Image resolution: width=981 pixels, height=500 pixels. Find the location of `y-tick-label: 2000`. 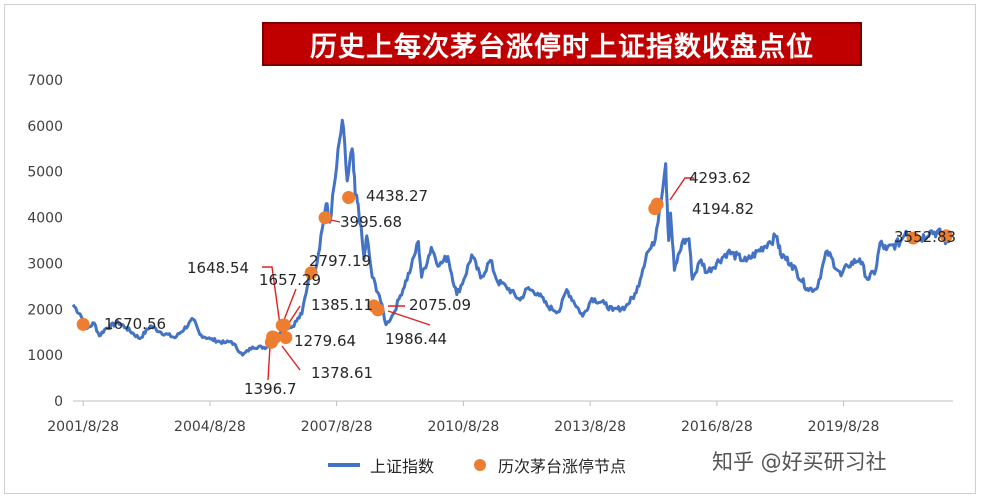

y-tick-label: 2000 is located at coordinates (45, 310).